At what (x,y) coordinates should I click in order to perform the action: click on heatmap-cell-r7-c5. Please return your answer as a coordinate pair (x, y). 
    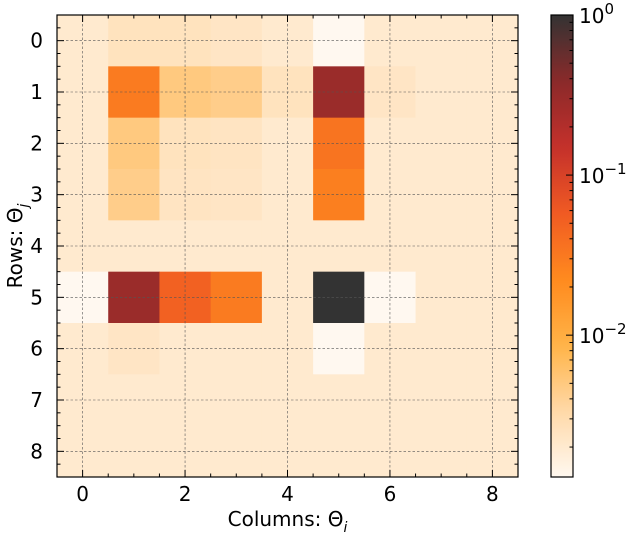
    Looking at the image, I should click on (339, 400).